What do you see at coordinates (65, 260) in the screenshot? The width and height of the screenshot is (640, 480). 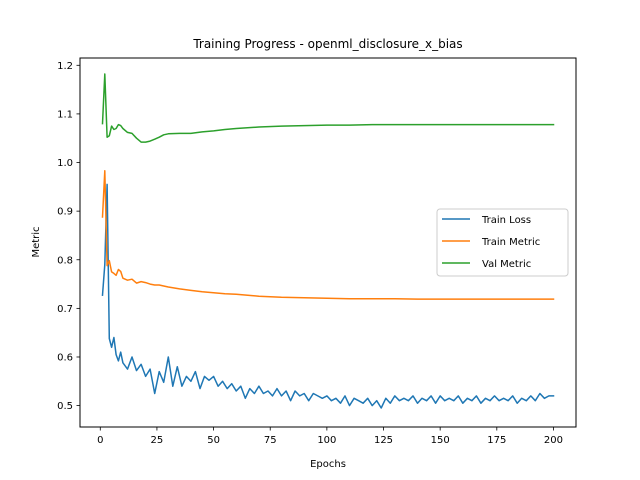 I see `y-tick-label: 0.8` at bounding box center [65, 260].